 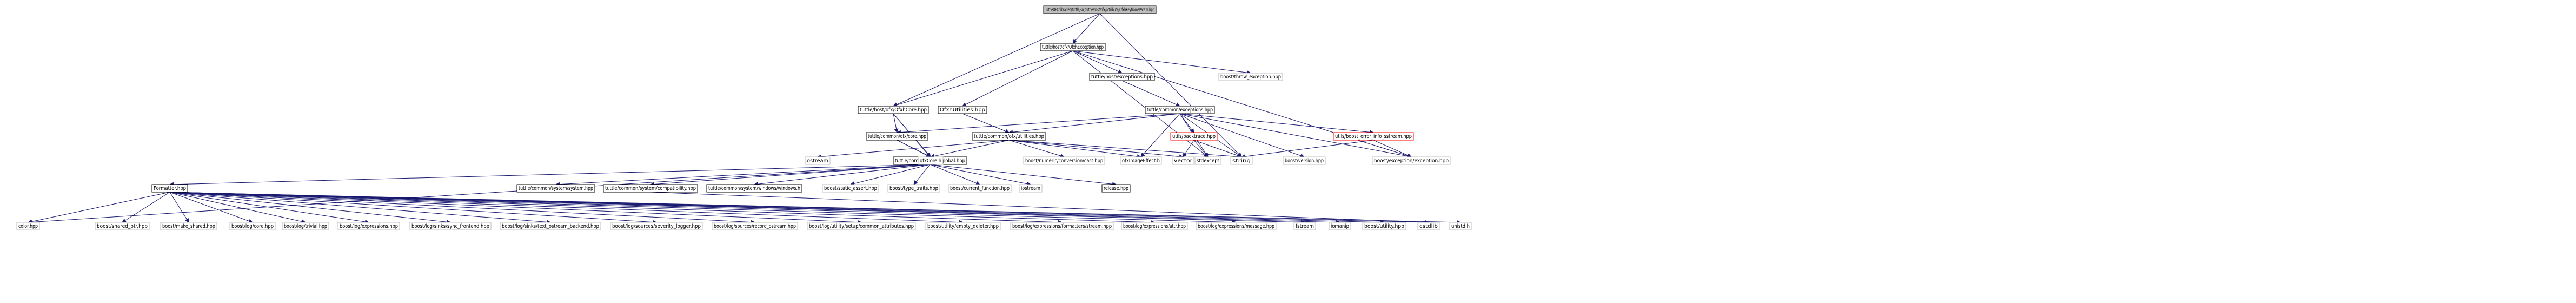 I want to click on node-label: boost/version.hpp, so click(x=1304, y=161).